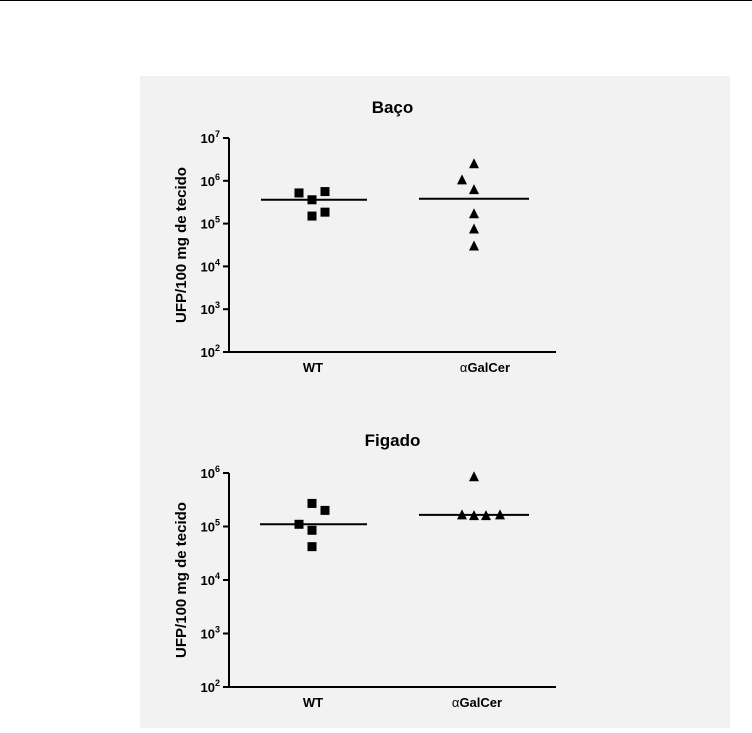 Image resolution: width=752 pixels, height=733 pixels. What do you see at coordinates (393, 440) in the screenshot?
I see `chart-title: Figado` at bounding box center [393, 440].